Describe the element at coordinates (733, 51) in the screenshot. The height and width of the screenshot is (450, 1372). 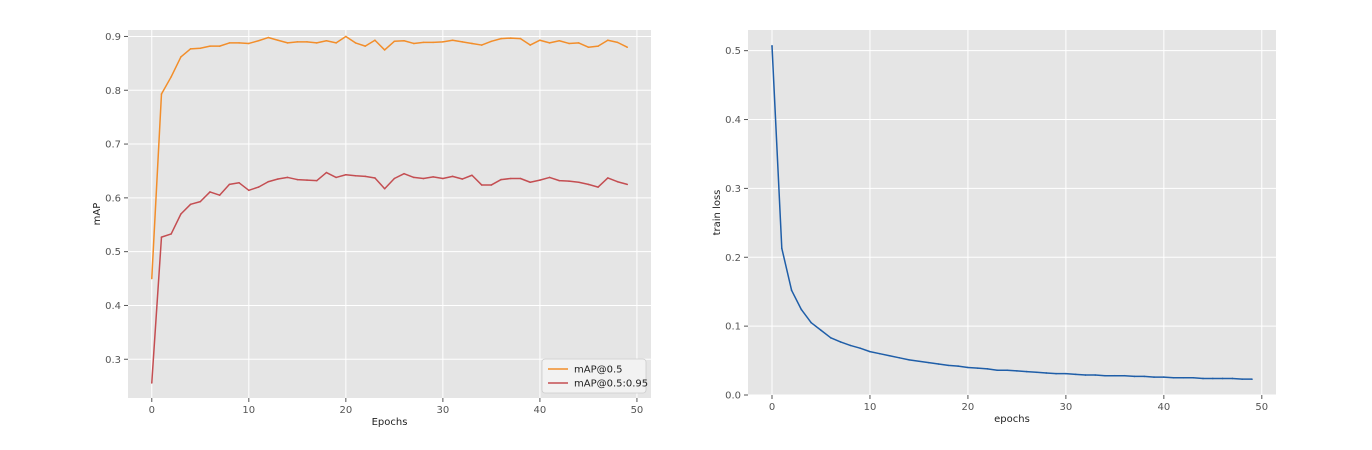
I see `y-tick-label: 0.5` at that location.